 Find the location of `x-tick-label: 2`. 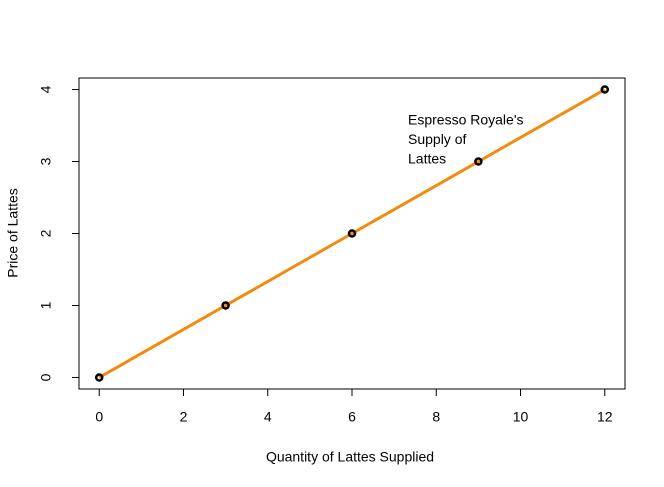

x-tick-label: 2 is located at coordinates (184, 417).